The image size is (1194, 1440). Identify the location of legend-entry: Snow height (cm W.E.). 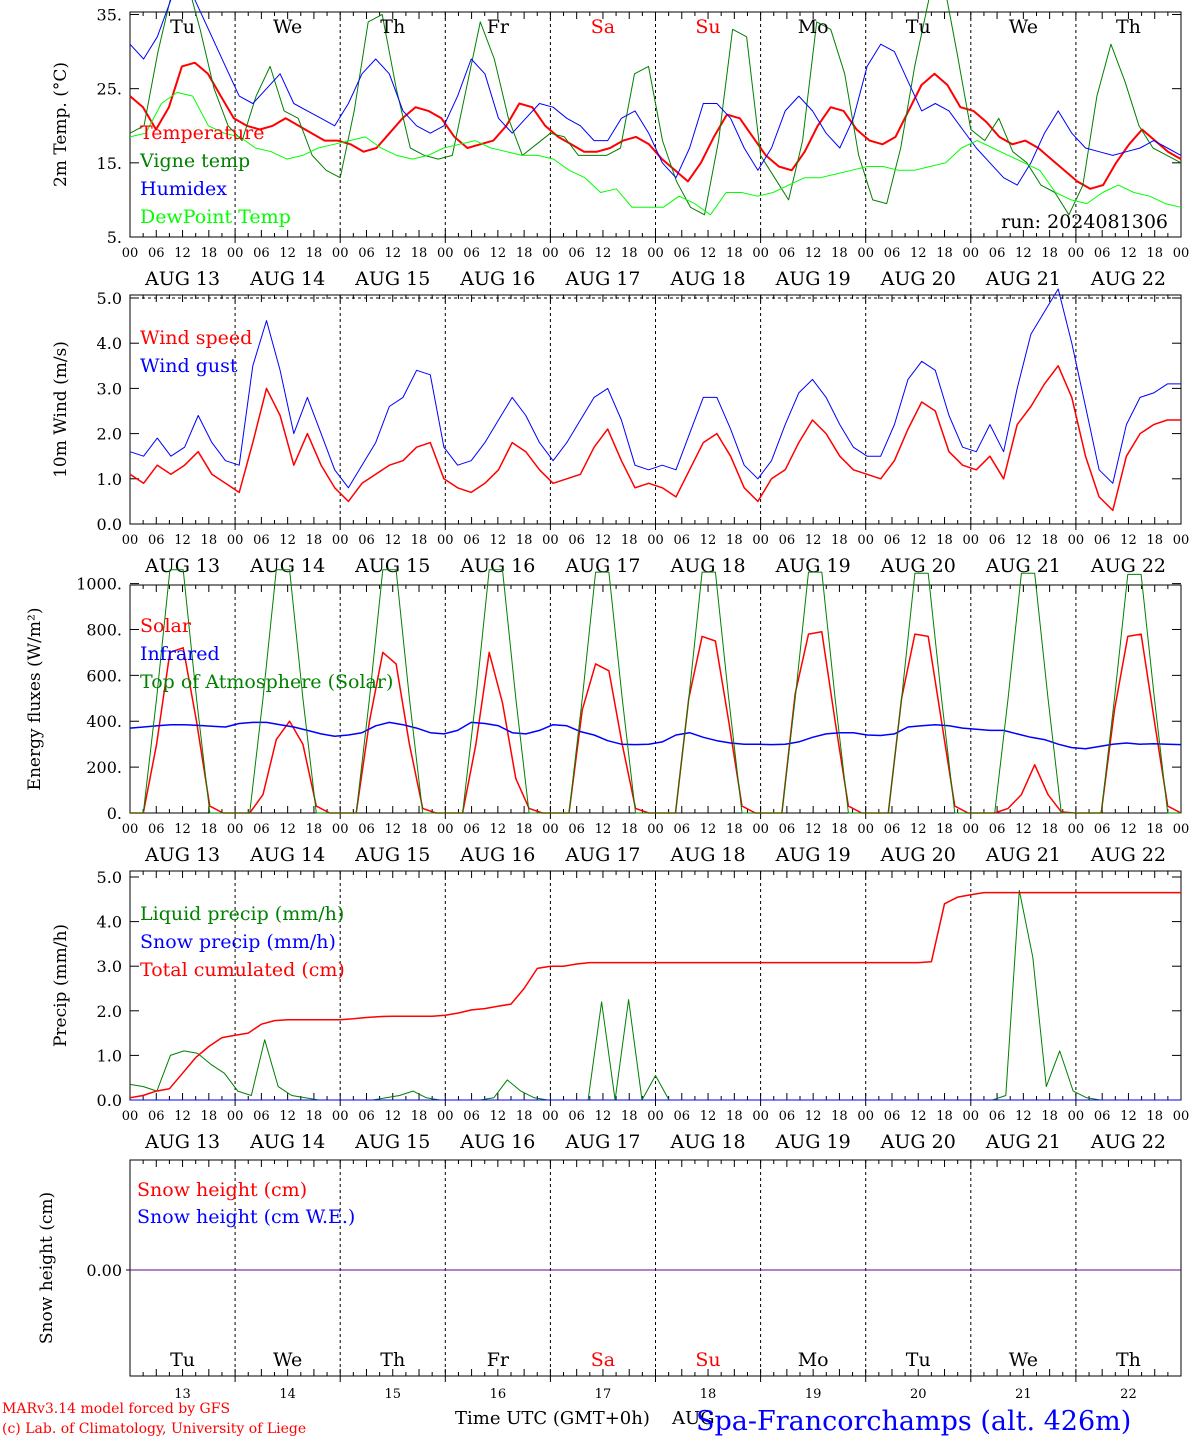
(246, 1217).